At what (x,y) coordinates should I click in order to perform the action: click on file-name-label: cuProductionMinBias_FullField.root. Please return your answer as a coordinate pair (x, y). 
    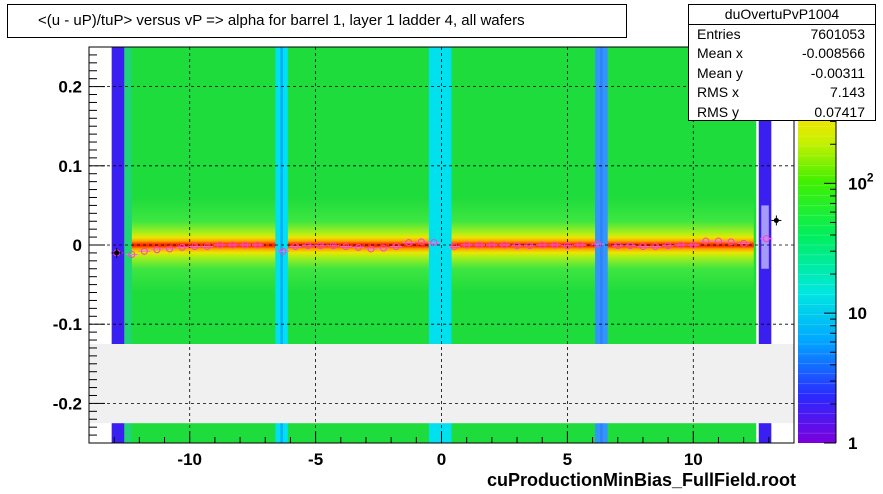
    Looking at the image, I should click on (642, 480).